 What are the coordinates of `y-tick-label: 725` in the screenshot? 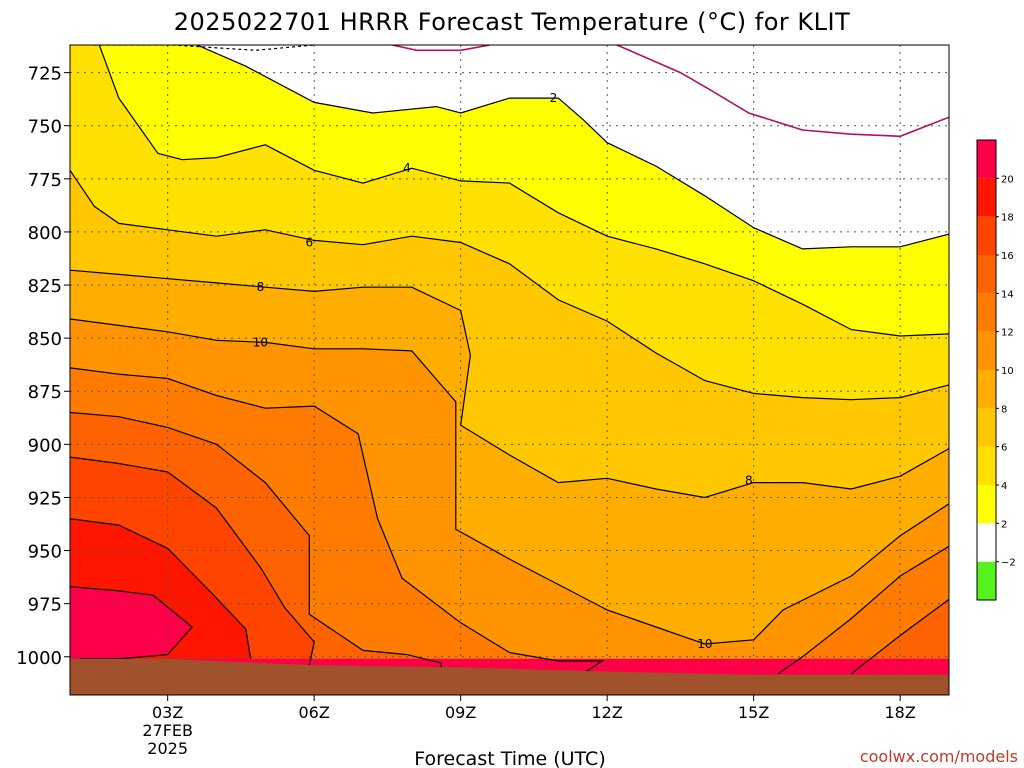 It's located at (45, 74).